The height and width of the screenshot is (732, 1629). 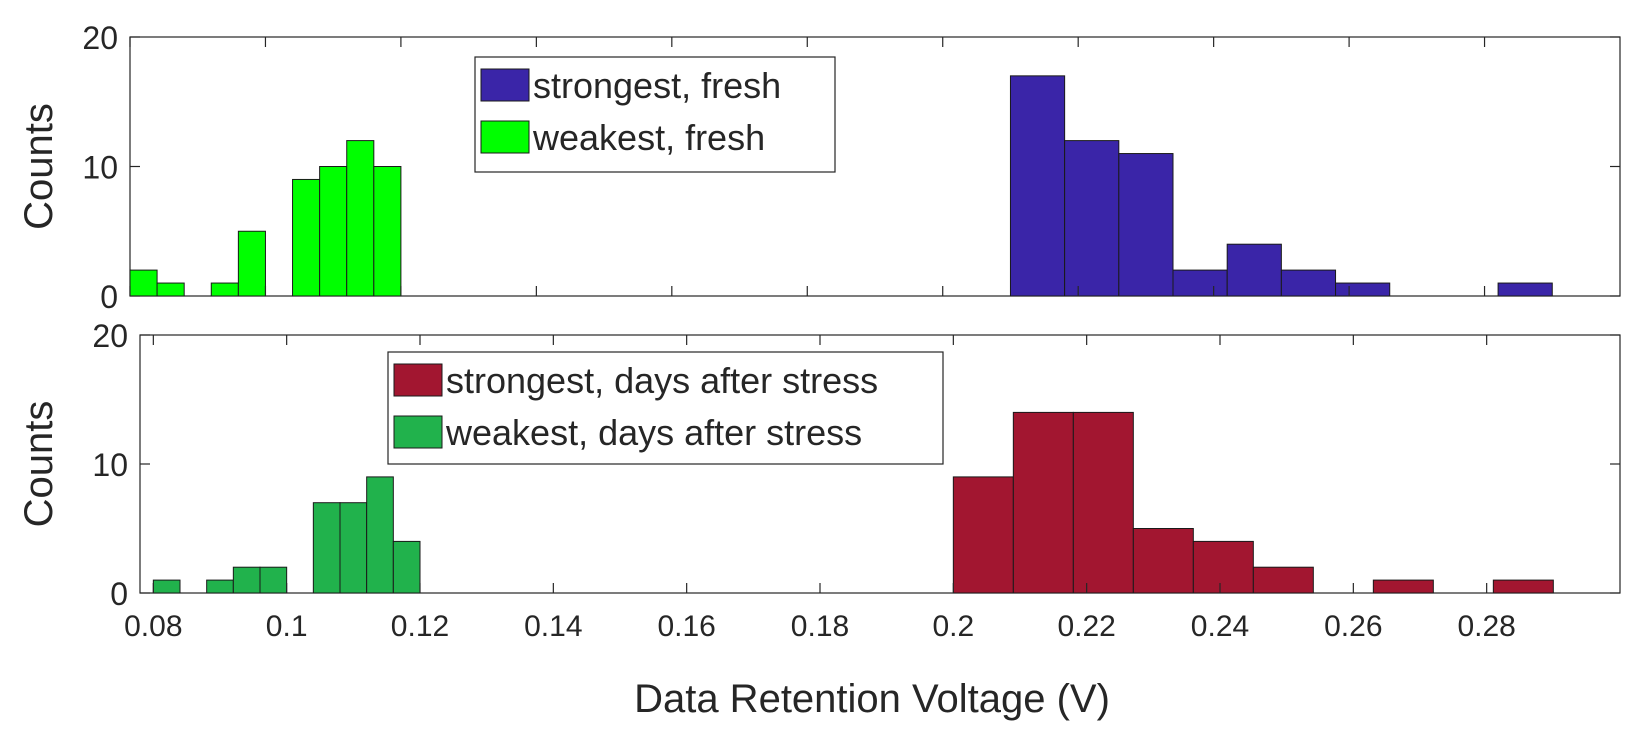 What do you see at coordinates (820, 626) in the screenshot?
I see `x-tick-label: 0.18` at bounding box center [820, 626].